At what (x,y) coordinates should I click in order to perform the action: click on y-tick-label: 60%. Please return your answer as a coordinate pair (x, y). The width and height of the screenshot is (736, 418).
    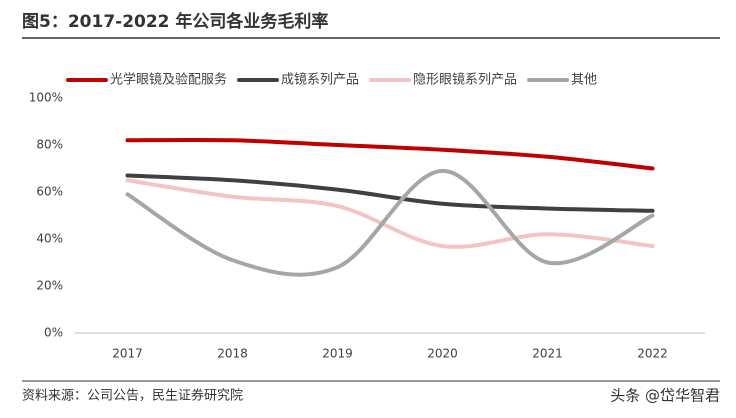
    Looking at the image, I should click on (49, 192).